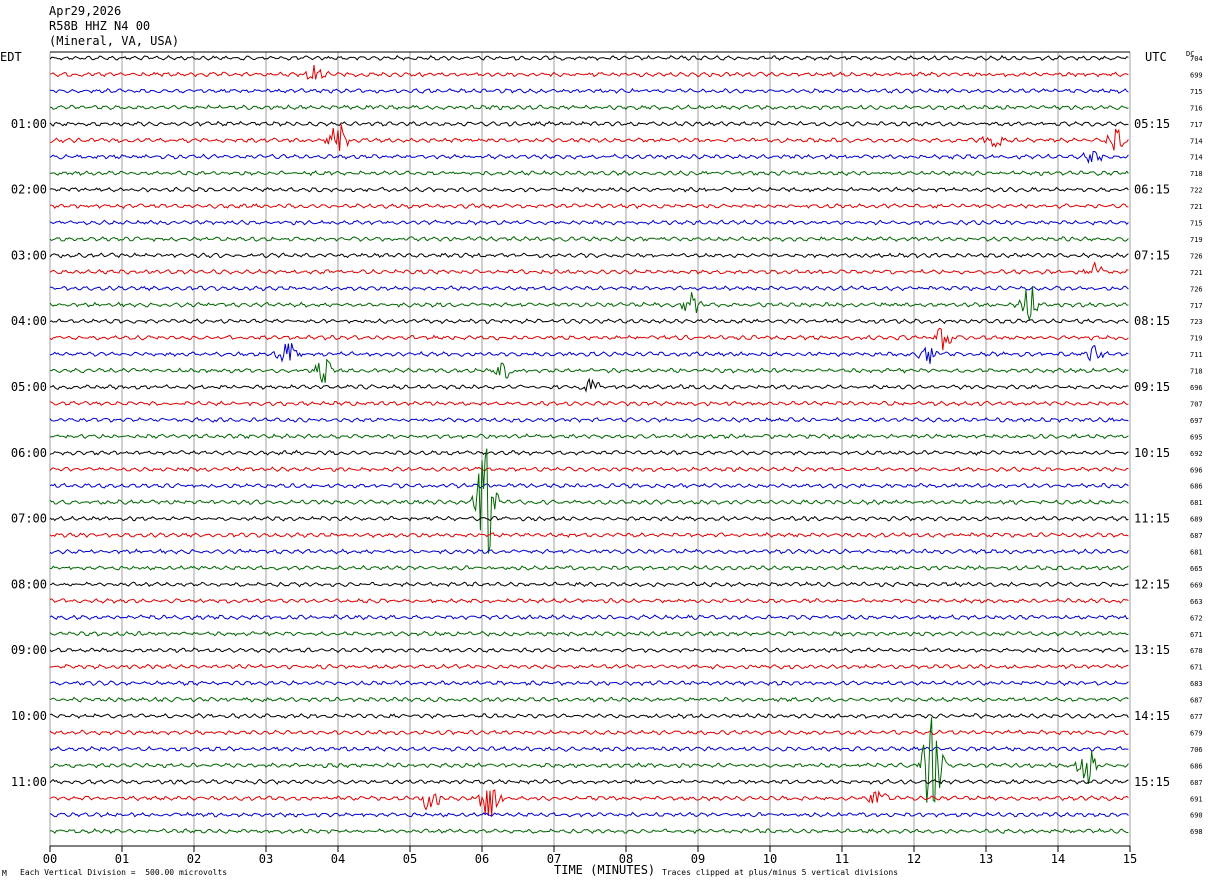 The width and height of the screenshot is (1210, 886). What do you see at coordinates (1196, 799) in the screenshot?
I see `dc-offset-label: 691` at bounding box center [1196, 799].